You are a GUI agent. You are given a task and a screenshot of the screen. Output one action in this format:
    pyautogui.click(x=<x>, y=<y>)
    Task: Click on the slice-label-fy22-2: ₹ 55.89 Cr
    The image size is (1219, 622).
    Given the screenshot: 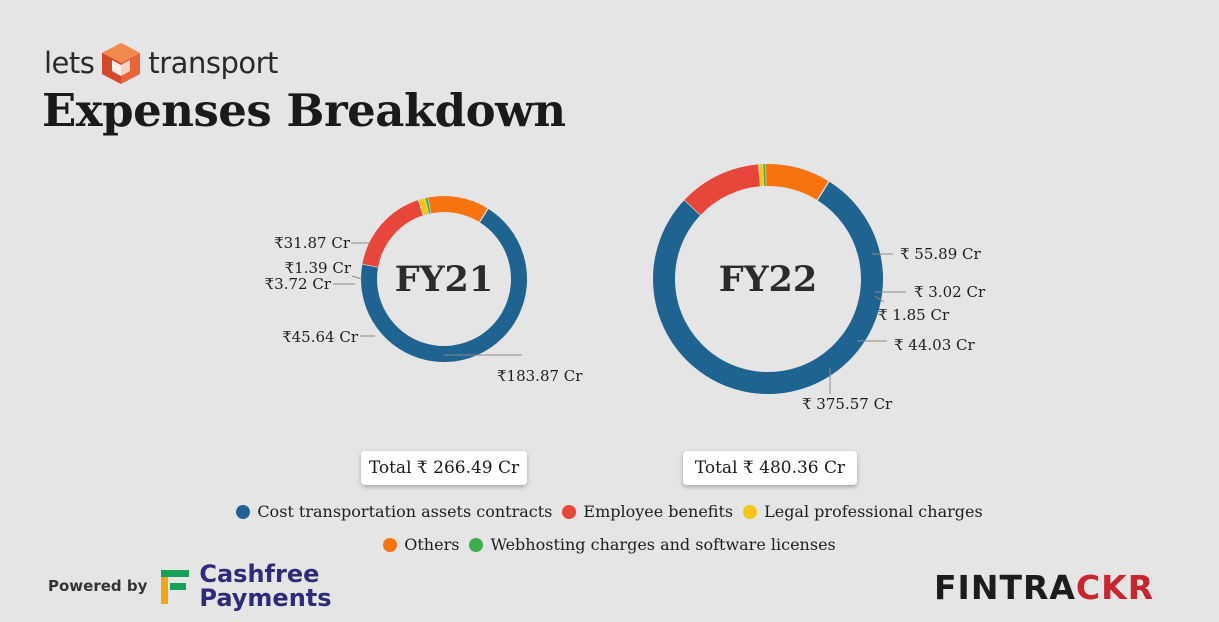 What is the action you would take?
    pyautogui.click(x=940, y=254)
    